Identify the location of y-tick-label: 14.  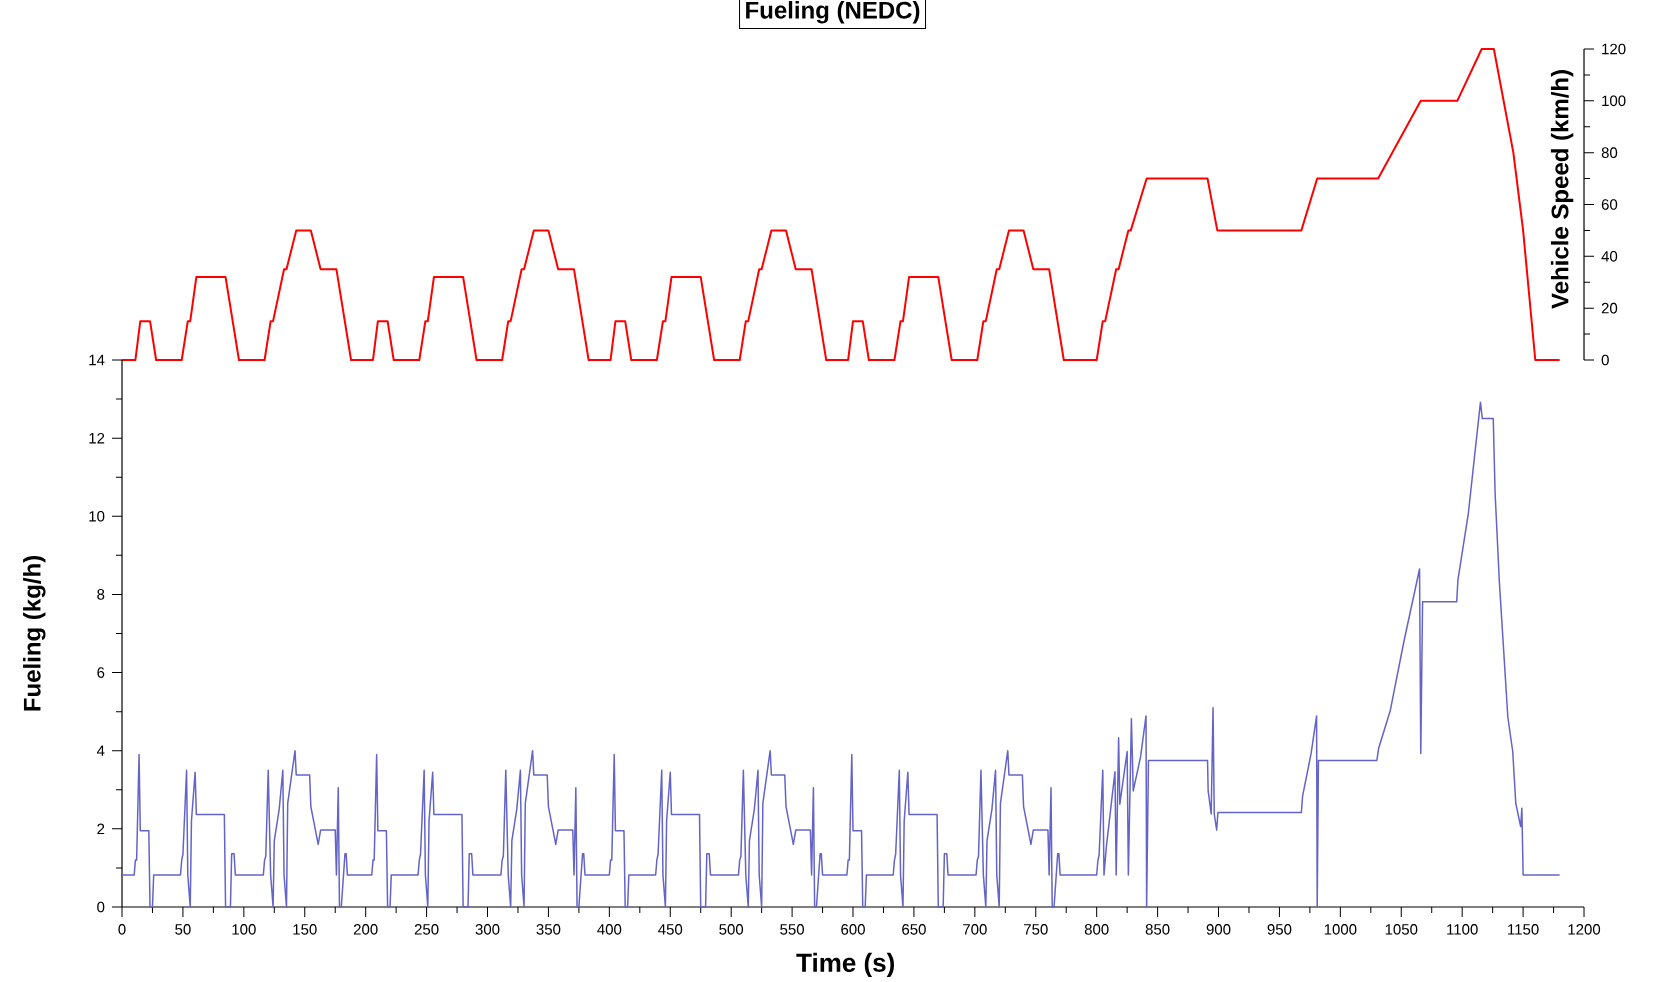
(97, 360).